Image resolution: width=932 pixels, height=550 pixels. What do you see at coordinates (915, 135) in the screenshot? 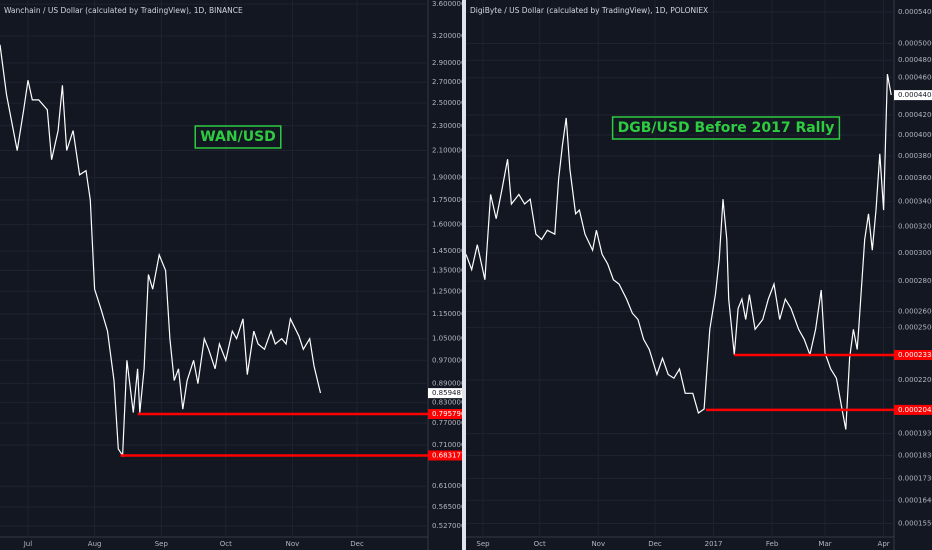
I see `y-tick-label: 0.00040000` at bounding box center [915, 135].